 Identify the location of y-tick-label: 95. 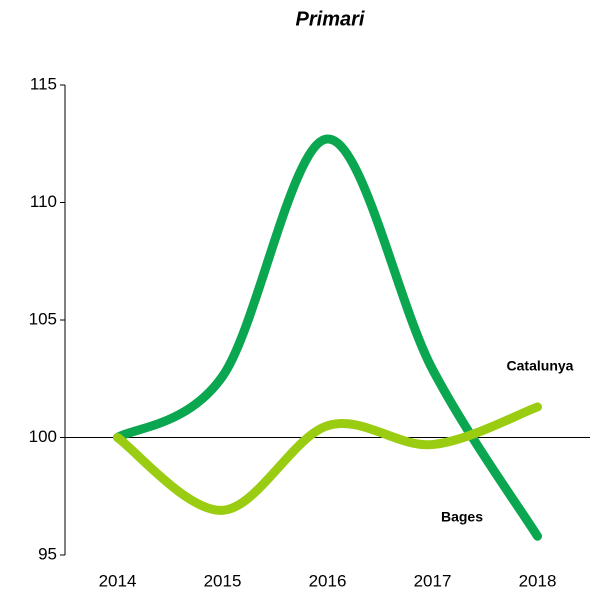
(47, 553).